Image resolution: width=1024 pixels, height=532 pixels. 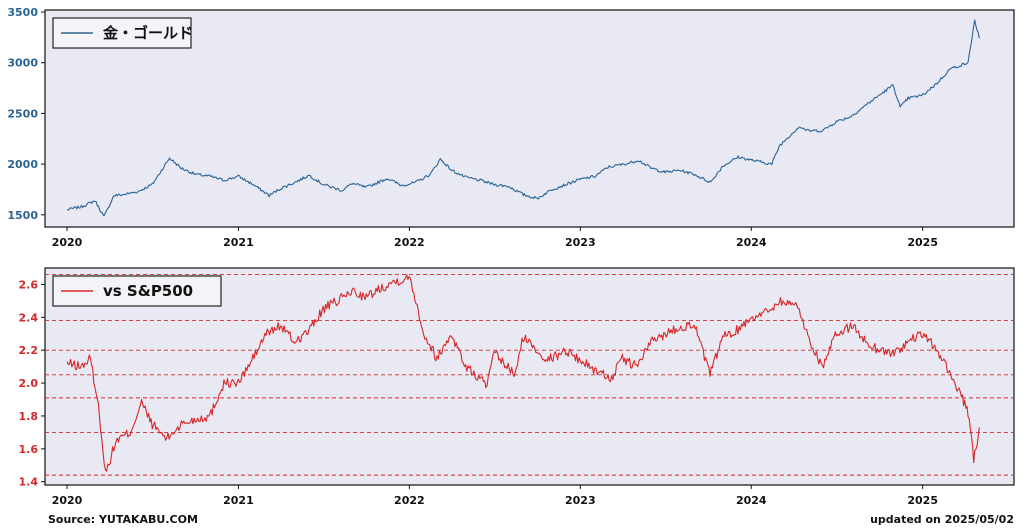 What do you see at coordinates (751, 500) in the screenshot?
I see `ratio-x-tick-label: 2024` at bounding box center [751, 500].